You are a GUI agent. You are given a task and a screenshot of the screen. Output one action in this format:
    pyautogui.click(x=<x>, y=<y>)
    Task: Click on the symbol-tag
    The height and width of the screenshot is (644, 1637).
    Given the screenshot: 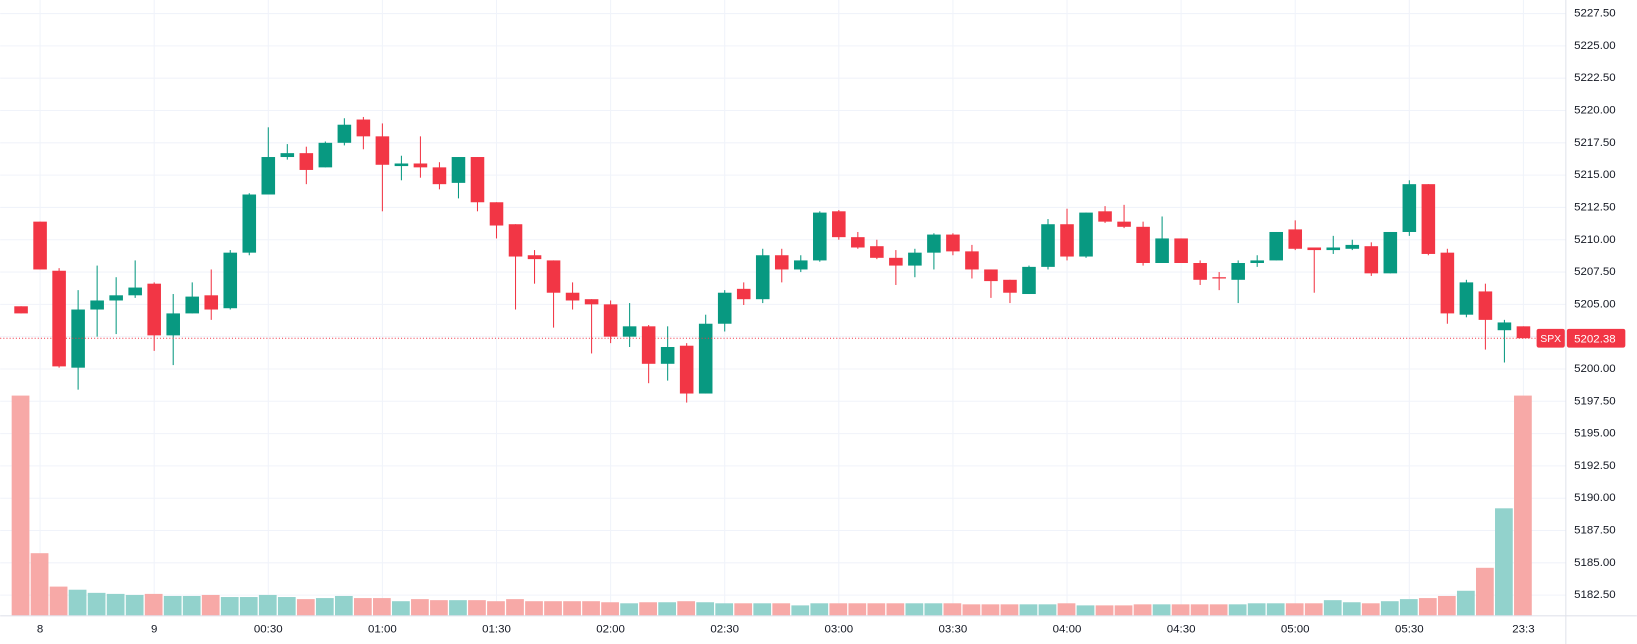 What is the action you would take?
    pyautogui.click(x=1550, y=338)
    